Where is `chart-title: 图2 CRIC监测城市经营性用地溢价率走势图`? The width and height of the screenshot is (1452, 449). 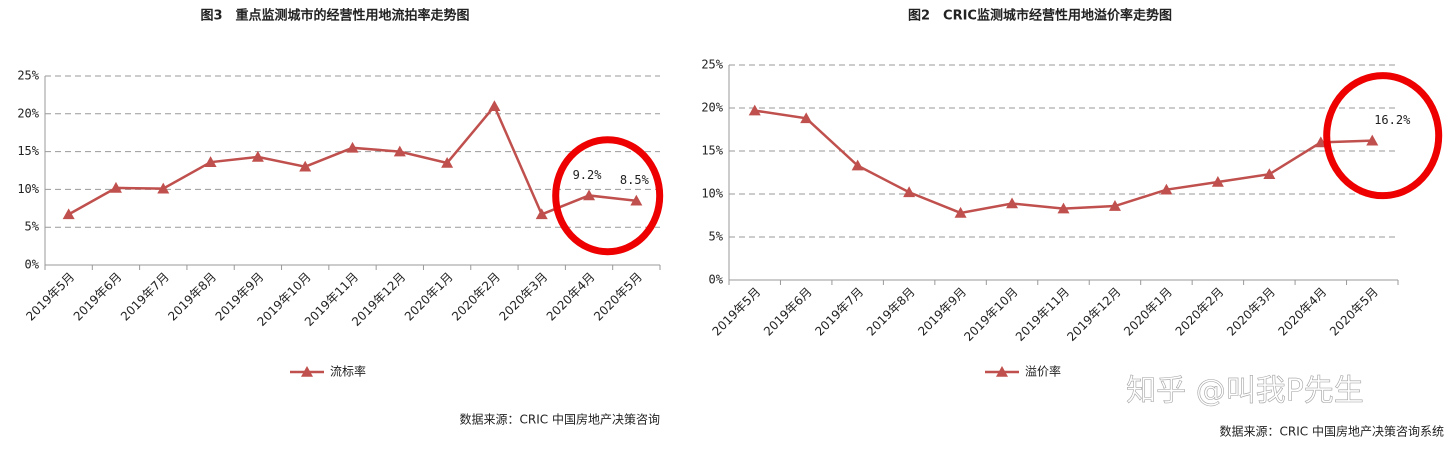
chart-title: 图2 CRIC监测城市经营性用地溢价率走势图 is located at coordinates (1040, 16).